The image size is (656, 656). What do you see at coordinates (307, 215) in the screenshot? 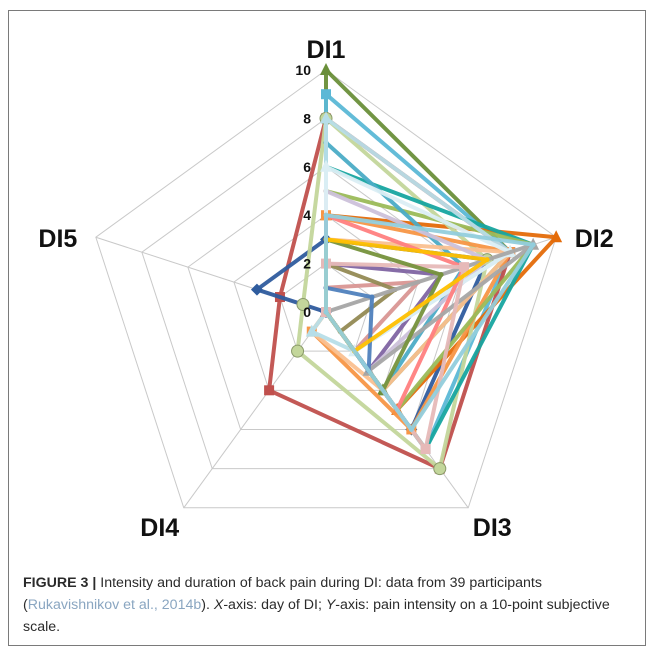
I see `tick-label-4: 4` at bounding box center [307, 215].